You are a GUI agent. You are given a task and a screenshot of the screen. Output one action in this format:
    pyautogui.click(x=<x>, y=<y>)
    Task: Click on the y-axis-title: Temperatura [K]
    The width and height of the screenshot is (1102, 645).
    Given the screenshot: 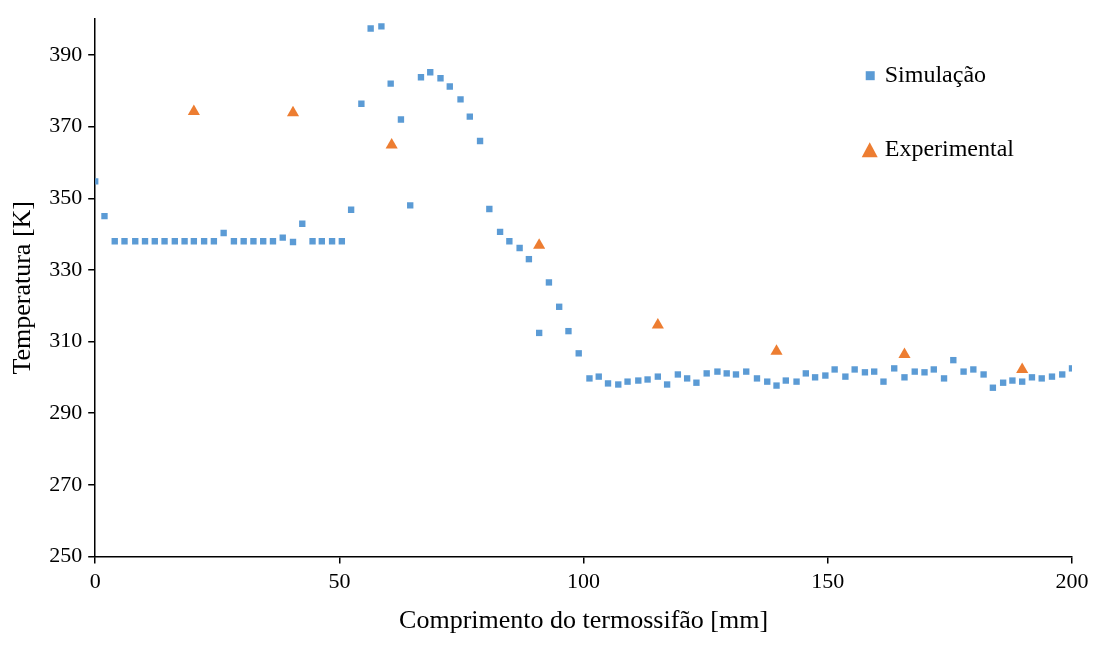 What is the action you would take?
    pyautogui.click(x=22, y=288)
    